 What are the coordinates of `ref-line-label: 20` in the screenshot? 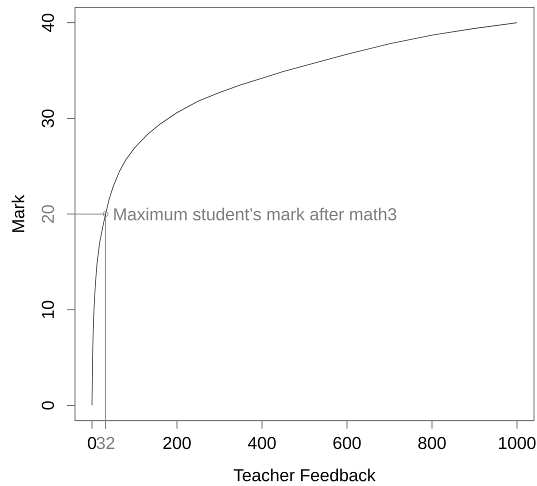 It's located at (48, 214).